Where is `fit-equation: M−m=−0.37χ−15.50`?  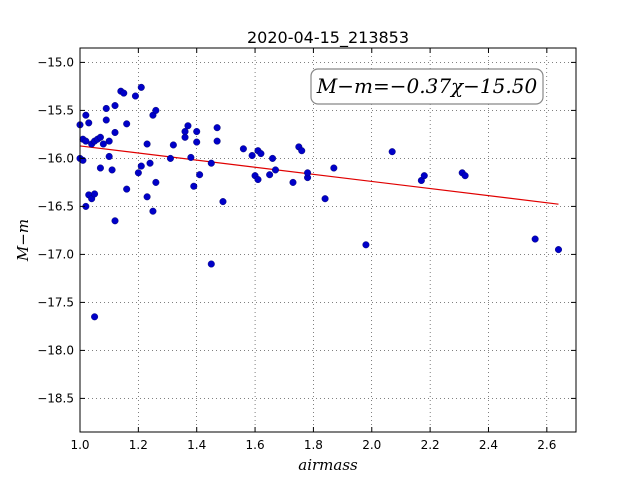 fit-equation: M−m=−0.37χ−15.50 is located at coordinates (427, 86).